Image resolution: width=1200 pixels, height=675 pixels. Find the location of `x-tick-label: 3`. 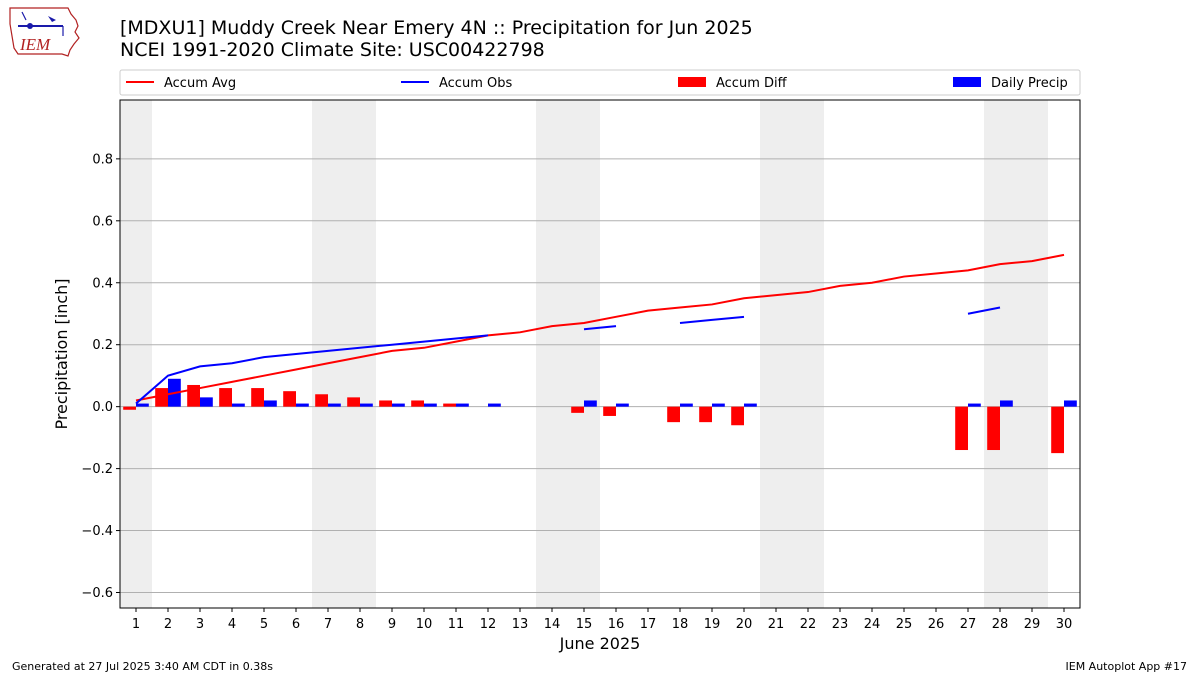

x-tick-label: 3 is located at coordinates (200, 624).